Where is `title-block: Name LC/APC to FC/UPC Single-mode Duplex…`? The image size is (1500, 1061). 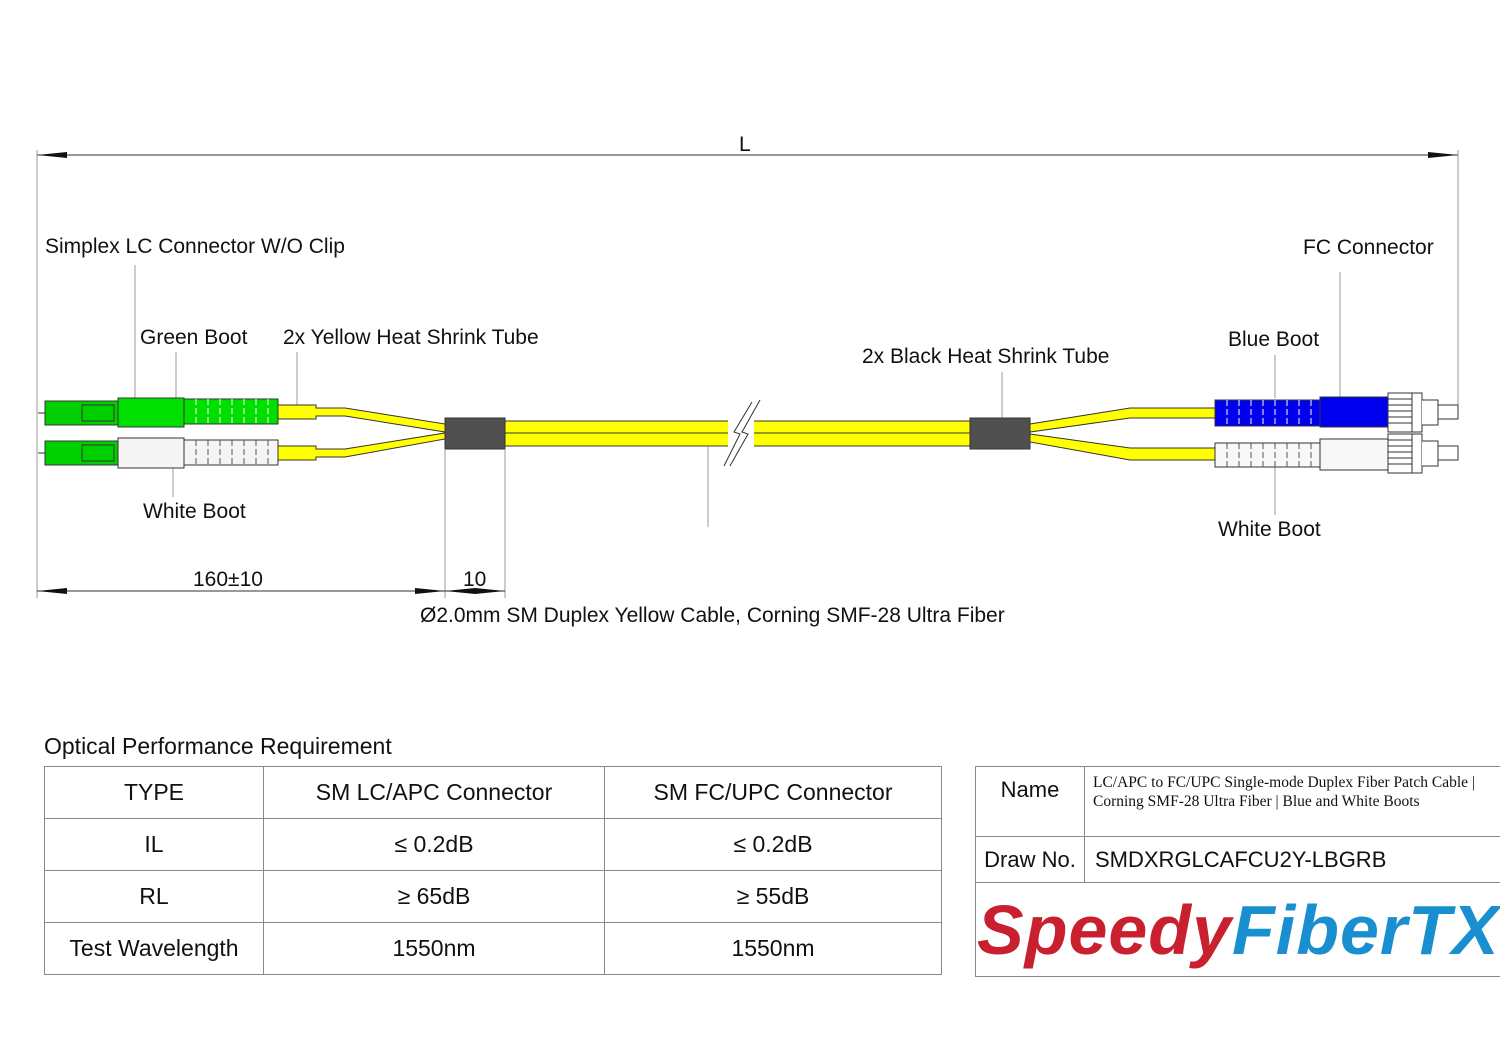 title-block: Name LC/APC to FC/UPC Single-mode Duplex… is located at coordinates (1237, 871).